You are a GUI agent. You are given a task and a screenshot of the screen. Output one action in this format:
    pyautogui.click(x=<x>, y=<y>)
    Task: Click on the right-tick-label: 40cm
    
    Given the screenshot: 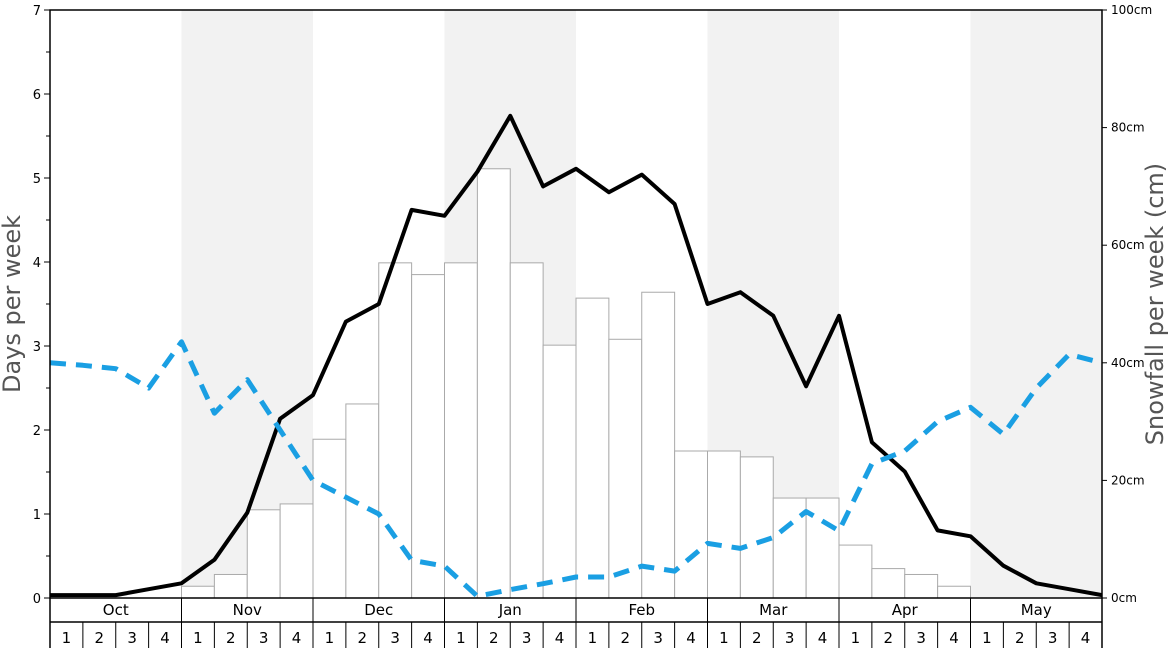 What is the action you would take?
    pyautogui.click(x=1128, y=363)
    